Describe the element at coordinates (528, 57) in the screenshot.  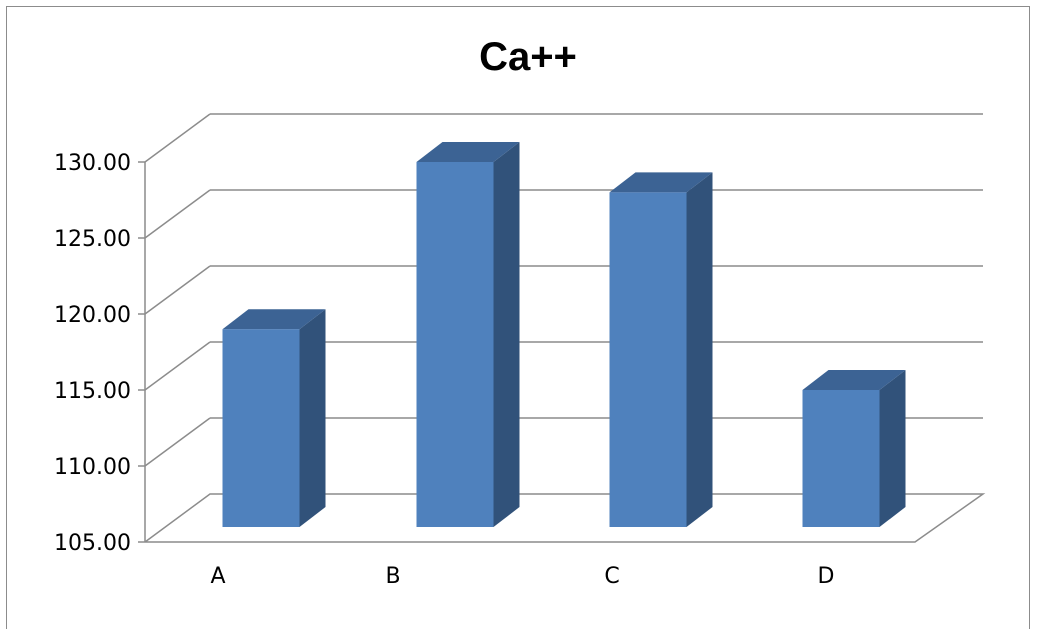
I see `chart-title: Ca++` at that location.